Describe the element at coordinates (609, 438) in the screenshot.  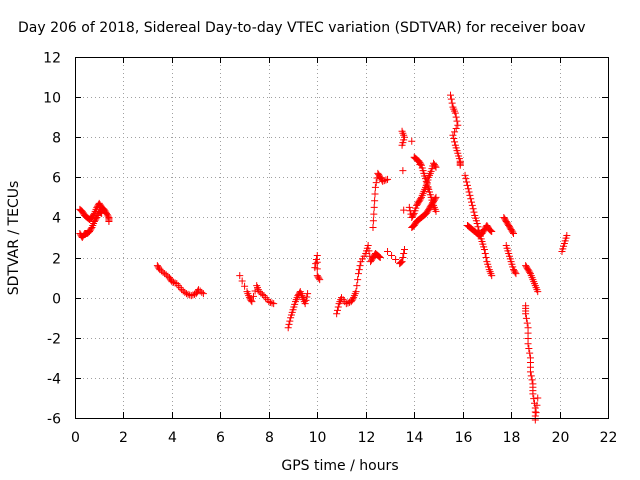
I see `x-tick-label: 22` at that location.